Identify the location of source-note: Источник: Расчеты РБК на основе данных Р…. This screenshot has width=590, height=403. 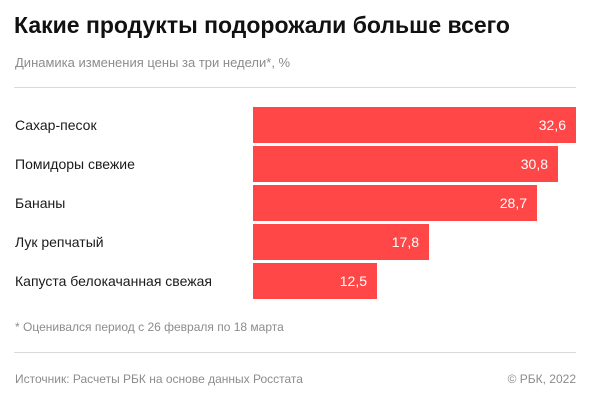
(159, 379).